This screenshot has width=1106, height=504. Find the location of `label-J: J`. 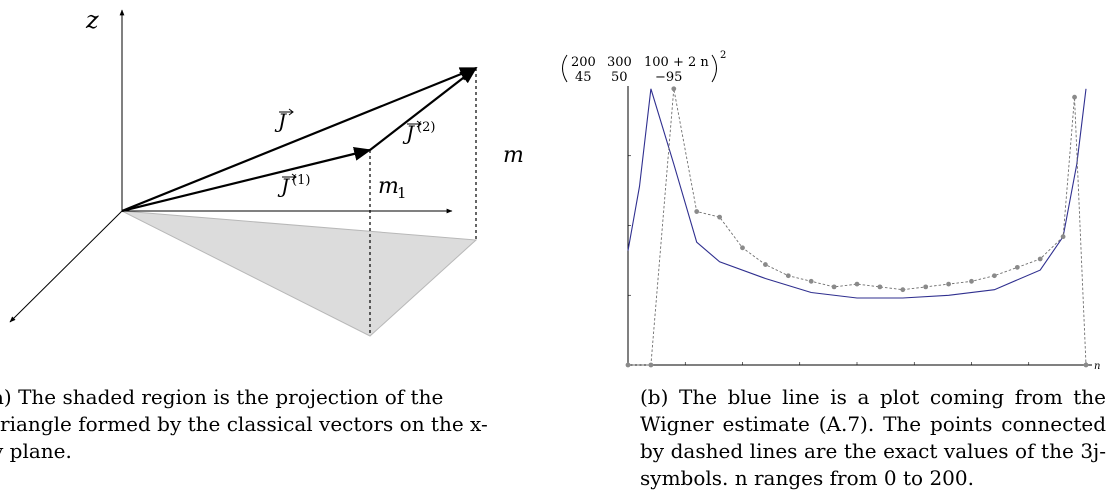

label-J: J is located at coordinates (284, 120).